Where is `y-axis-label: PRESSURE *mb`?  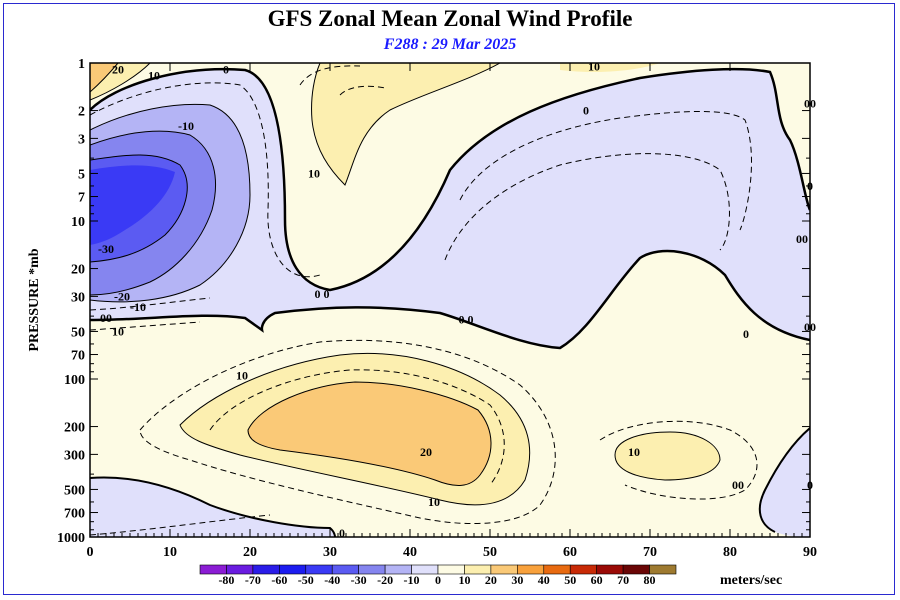
y-axis-label: PRESSURE *mb is located at coordinates (34, 299).